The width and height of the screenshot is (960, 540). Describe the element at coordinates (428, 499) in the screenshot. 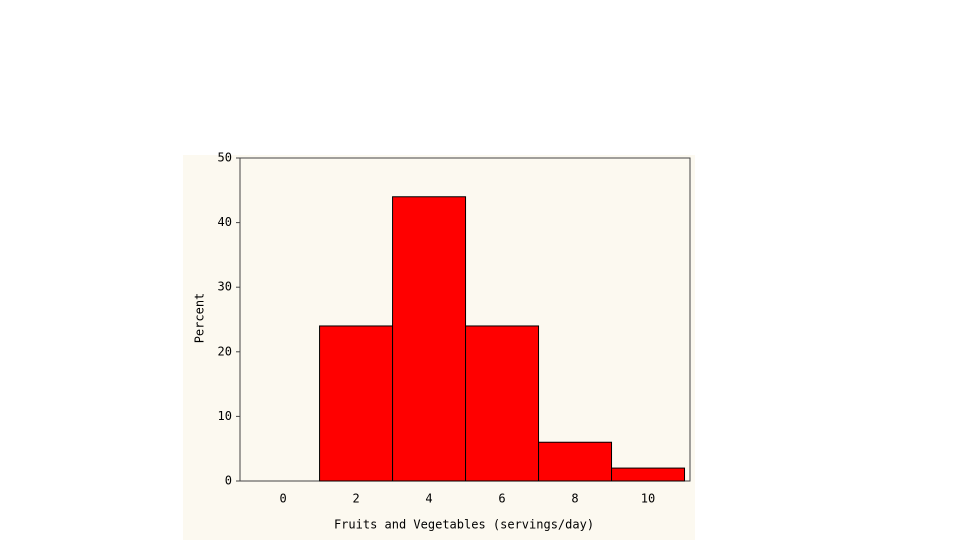

I see `x-tick-label: 4` at that location.